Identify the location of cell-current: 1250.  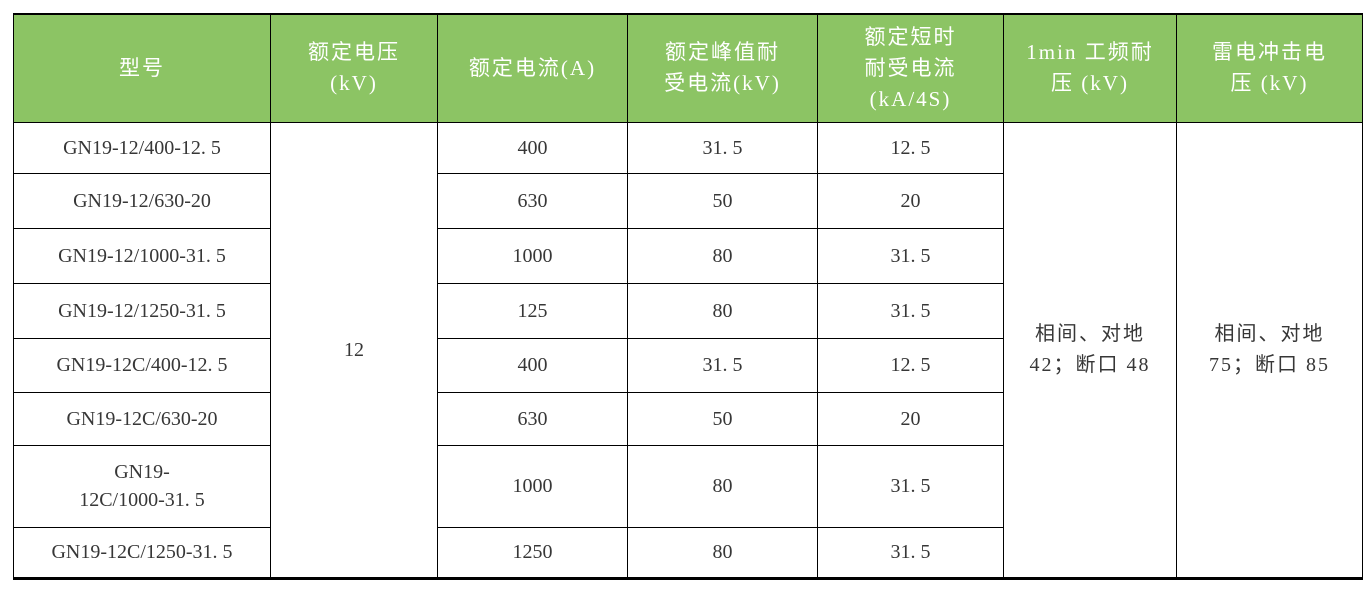
(532, 552).